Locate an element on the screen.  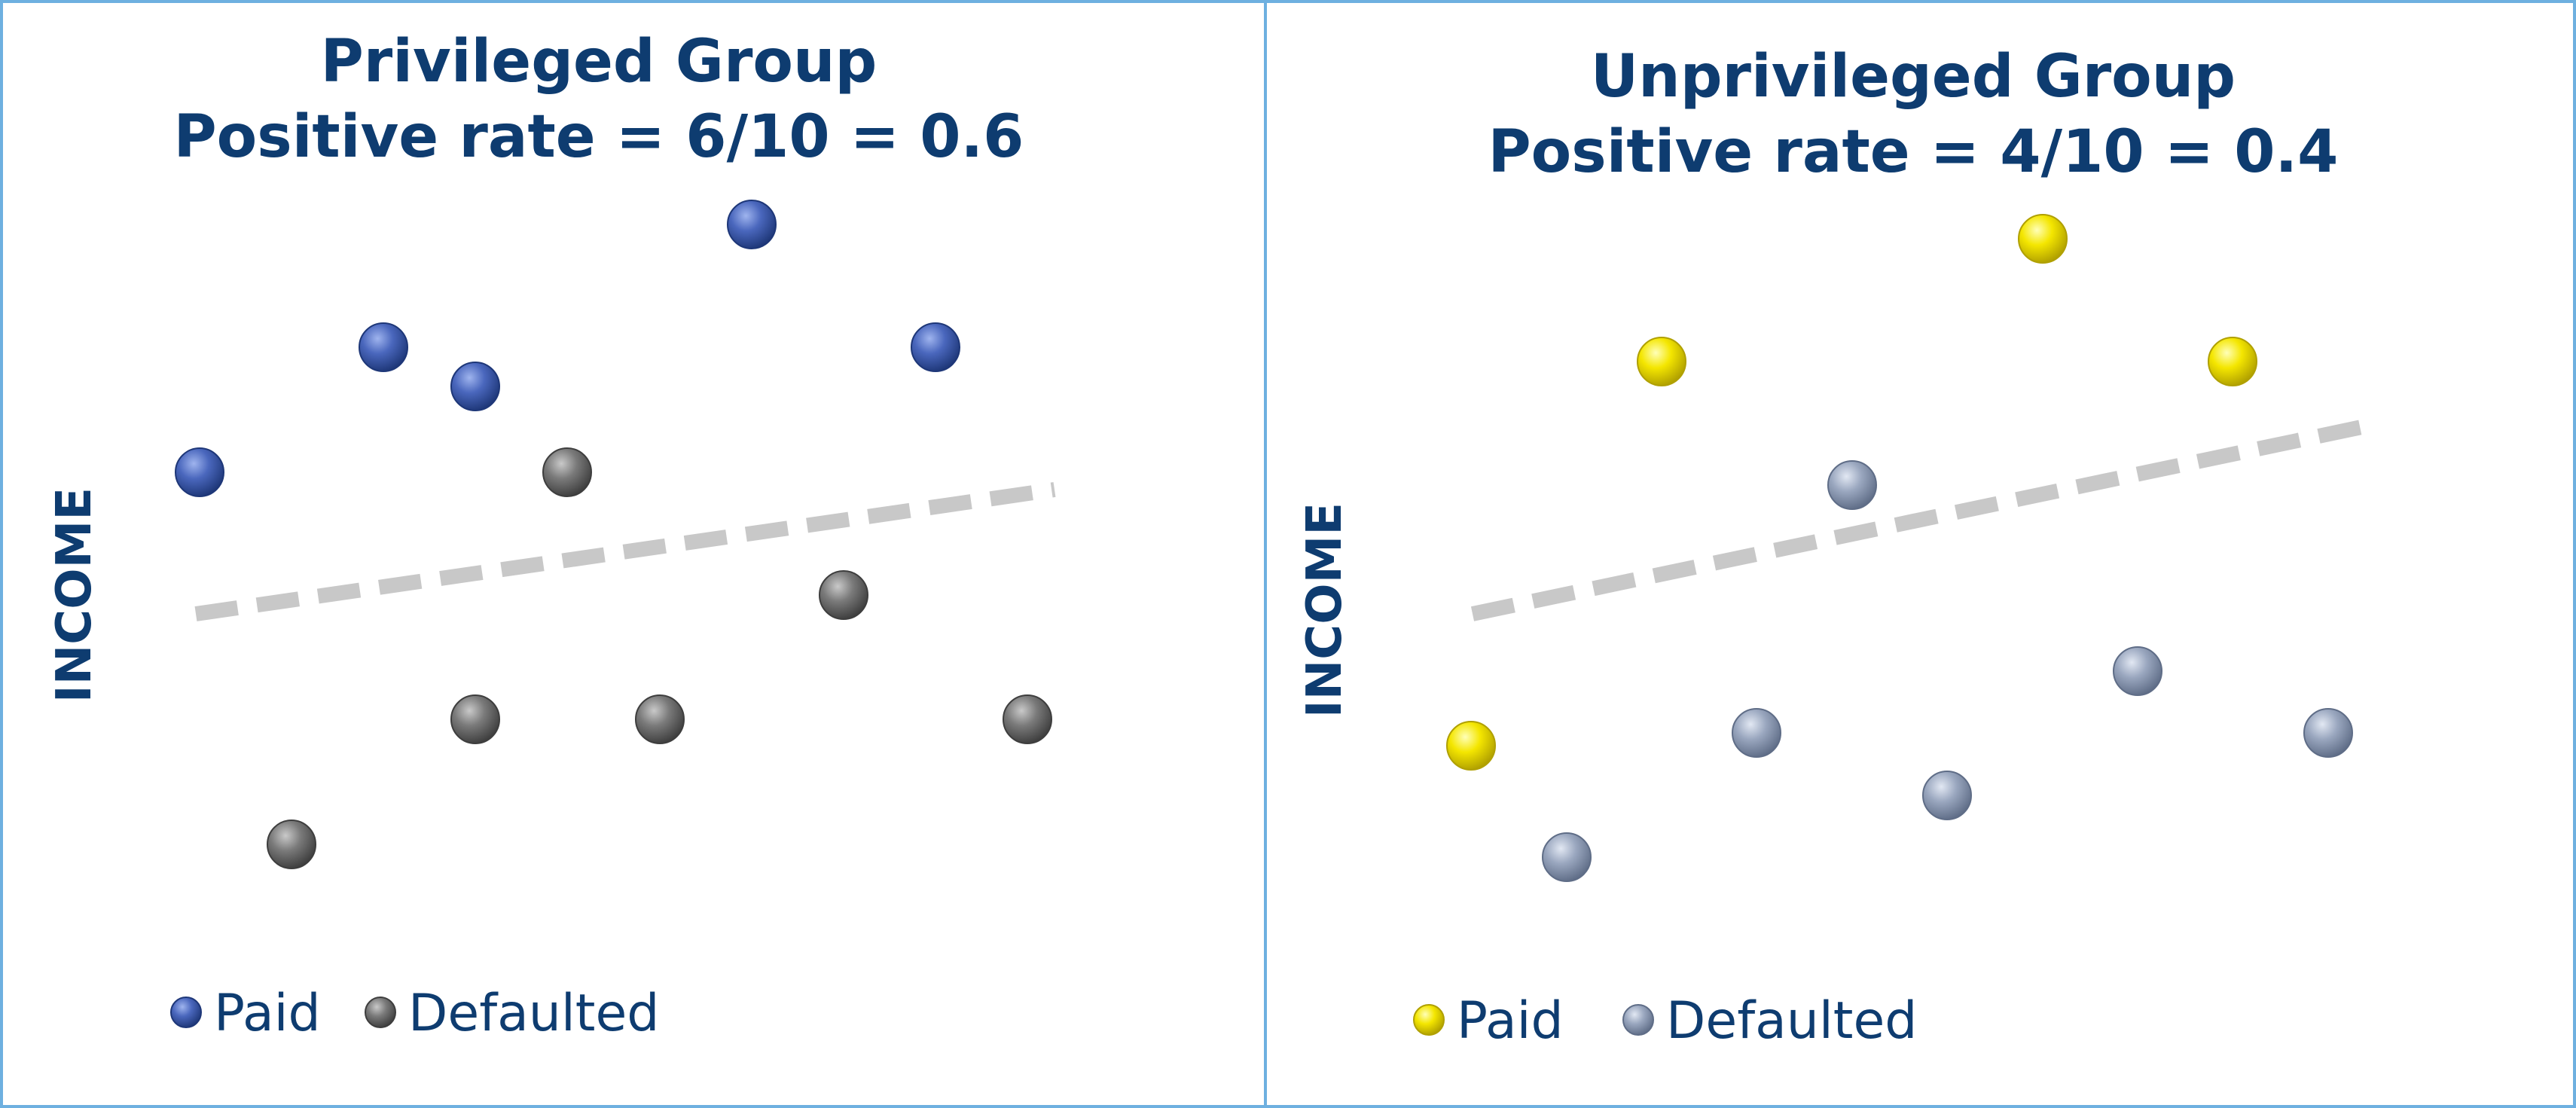
panel-title-line2: Positive rate = 4/10 = 0.4 is located at coordinates (1914, 152).